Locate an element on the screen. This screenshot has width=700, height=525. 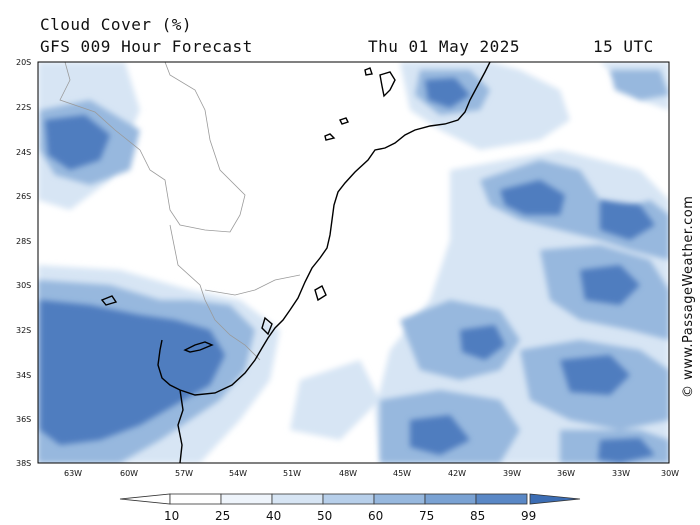
lat-label: 38S is located at coordinates (23, 463).